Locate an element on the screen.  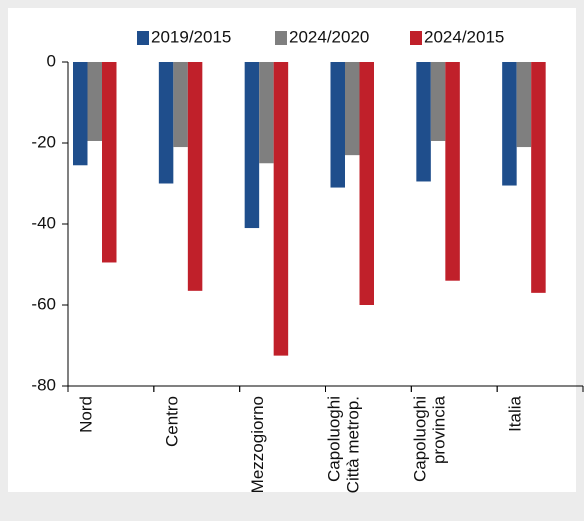
y-tick-label: -80 is located at coordinates (43, 384).